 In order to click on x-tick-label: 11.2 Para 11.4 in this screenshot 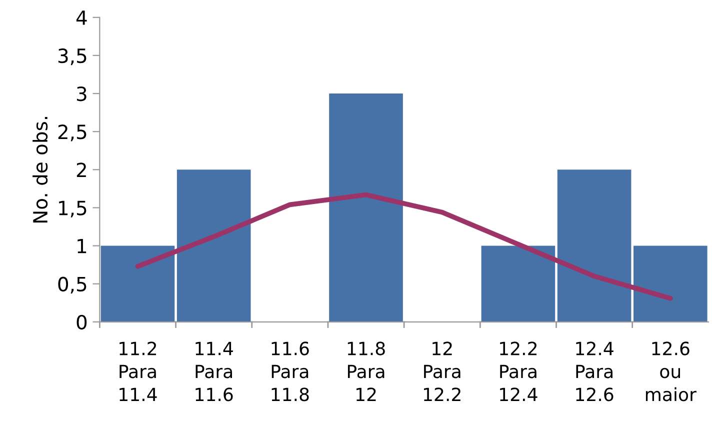, I will do `click(138, 371)`.